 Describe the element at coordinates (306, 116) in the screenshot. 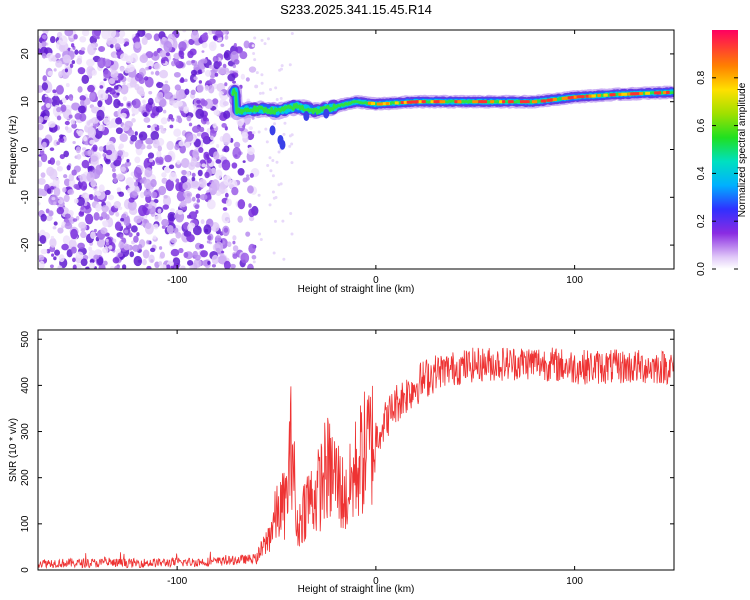

I see `spectrogram-blob-mark` at that location.